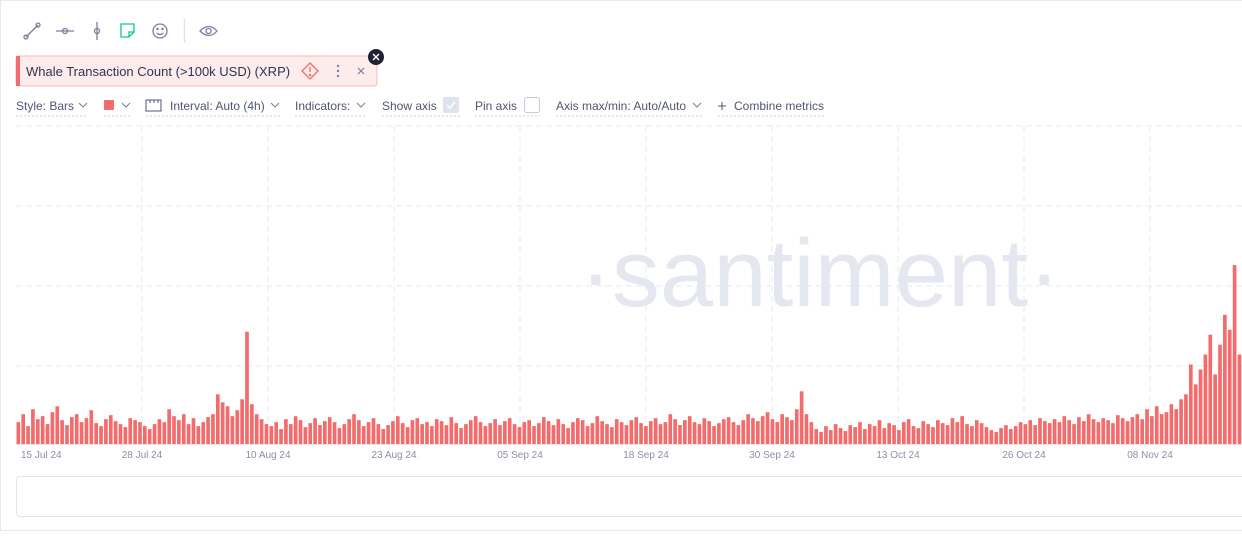 The width and height of the screenshot is (1242, 537). Describe the element at coordinates (1024, 455) in the screenshot. I see `x-tick-label: 26 Oct 24` at that location.